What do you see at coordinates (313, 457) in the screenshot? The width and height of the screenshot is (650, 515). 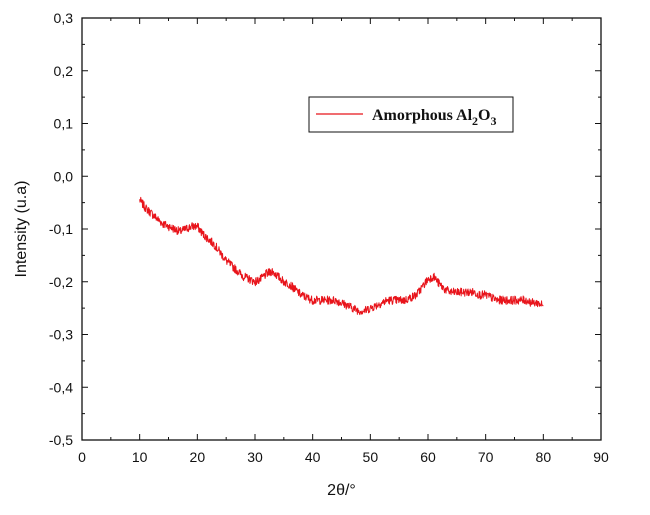 I see `x-tick-label: 40` at bounding box center [313, 457].